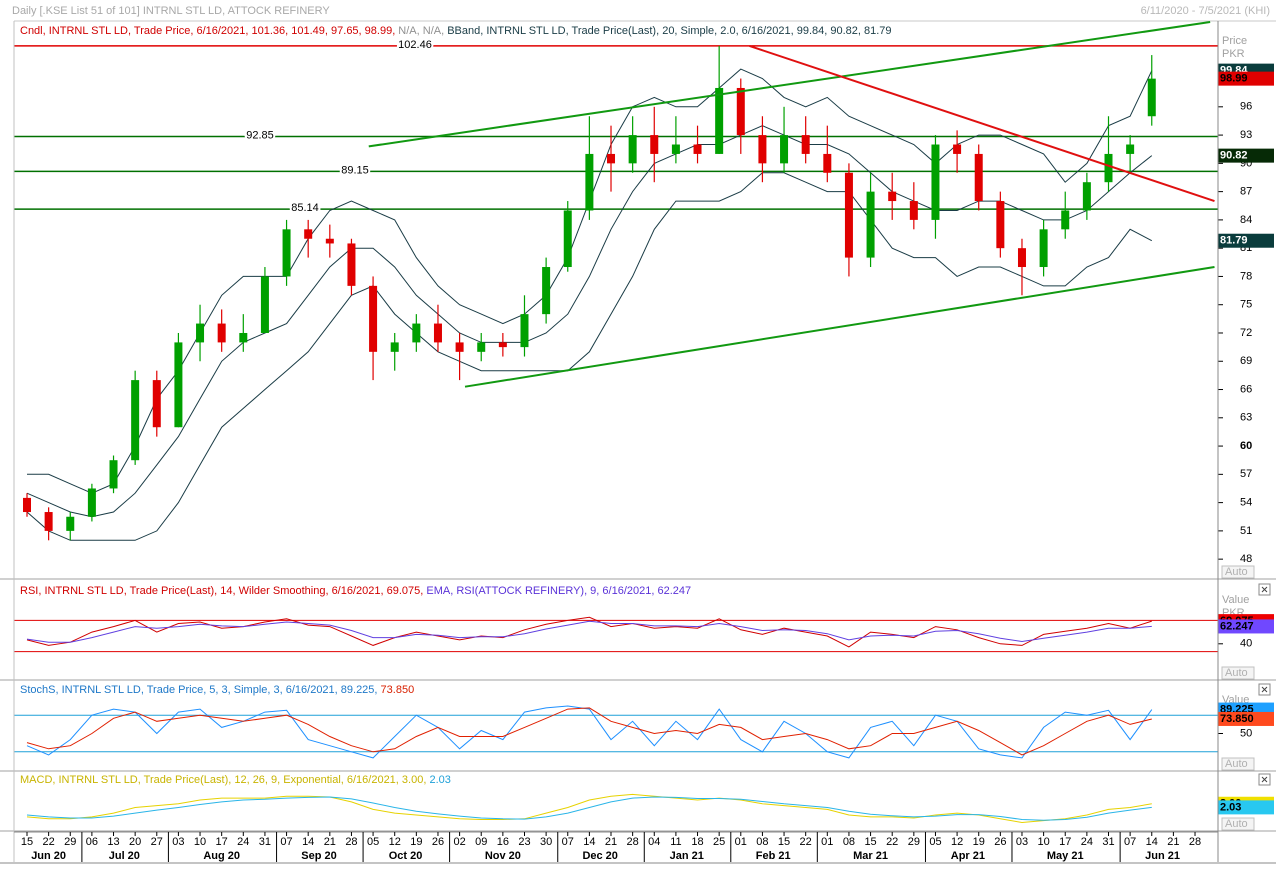 This screenshot has width=1276, height=872. I want to click on y-tick-label: 72, so click(1246, 333).